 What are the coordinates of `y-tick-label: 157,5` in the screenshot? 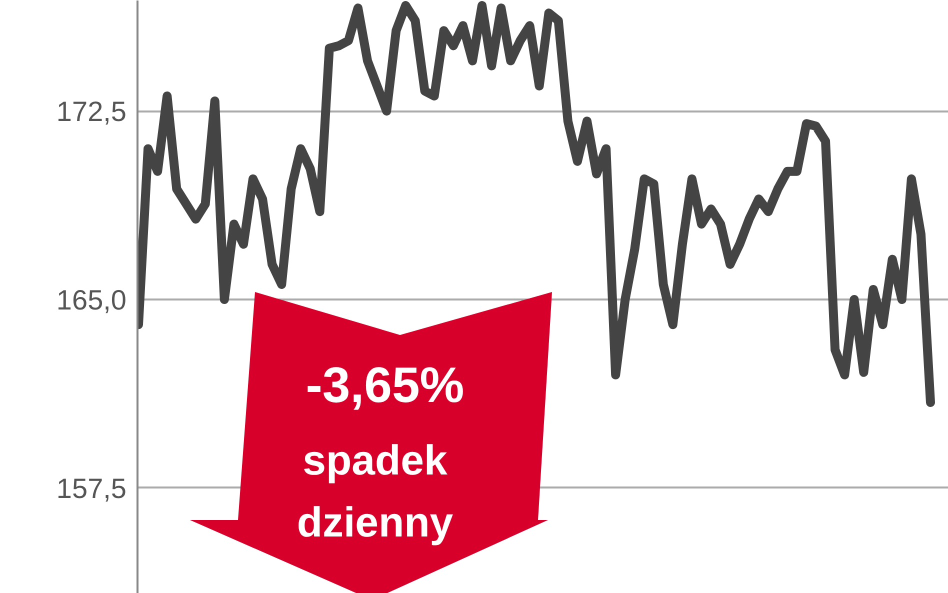 It's located at (91, 488).